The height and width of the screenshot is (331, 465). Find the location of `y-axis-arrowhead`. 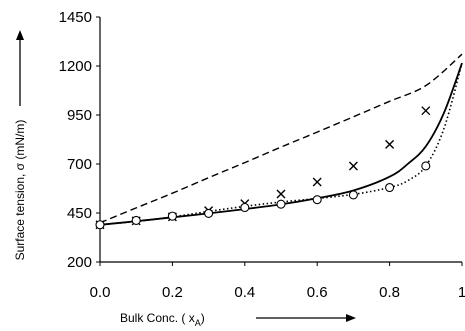

y-axis-arrowhead is located at coordinates (20, 35).